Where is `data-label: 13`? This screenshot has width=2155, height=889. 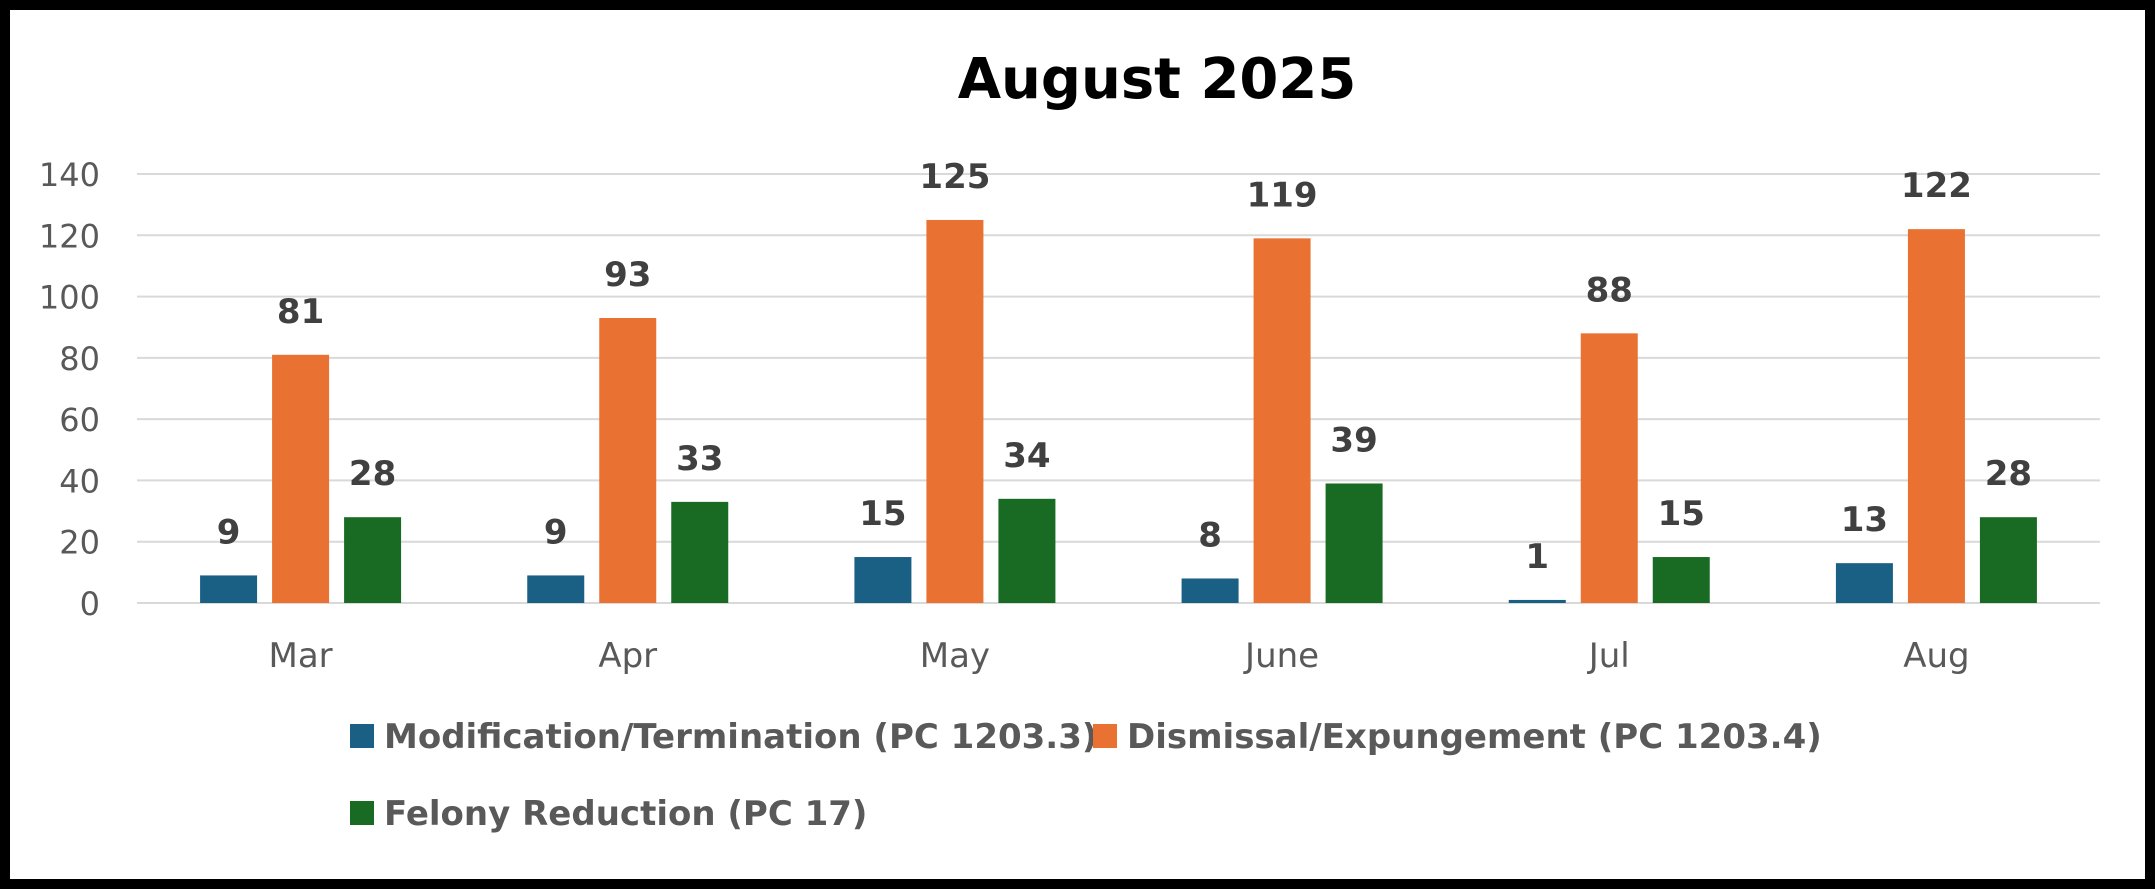 data-label: 13 is located at coordinates (1864, 520).